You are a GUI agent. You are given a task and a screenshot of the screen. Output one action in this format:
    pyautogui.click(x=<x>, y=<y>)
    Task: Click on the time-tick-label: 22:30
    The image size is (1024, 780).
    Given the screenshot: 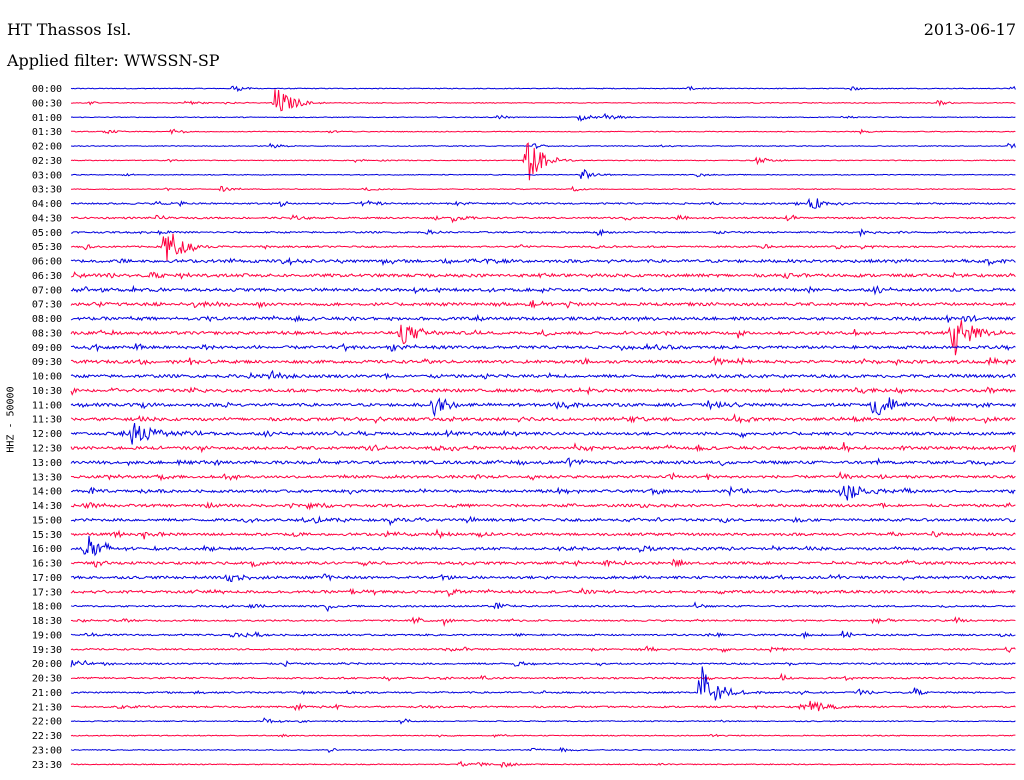 What is the action you would take?
    pyautogui.click(x=47, y=736)
    